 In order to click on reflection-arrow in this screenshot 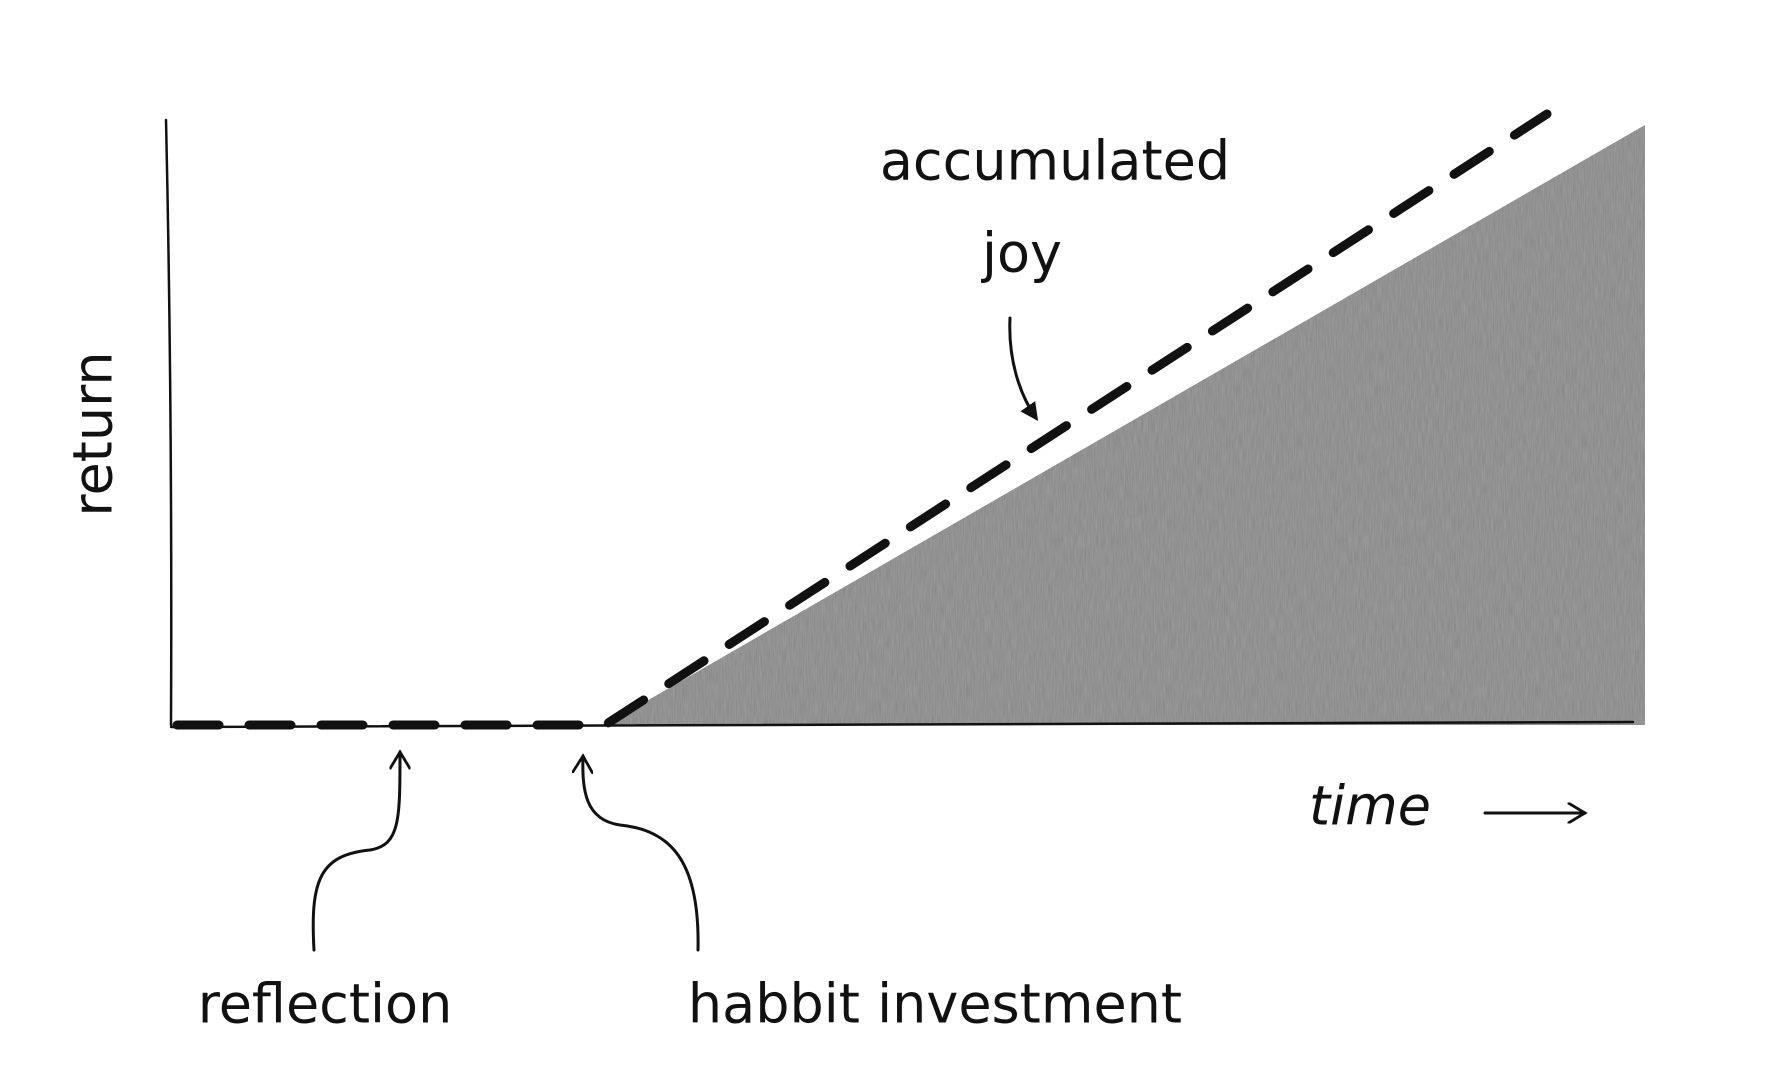, I will do `click(355, 852)`.